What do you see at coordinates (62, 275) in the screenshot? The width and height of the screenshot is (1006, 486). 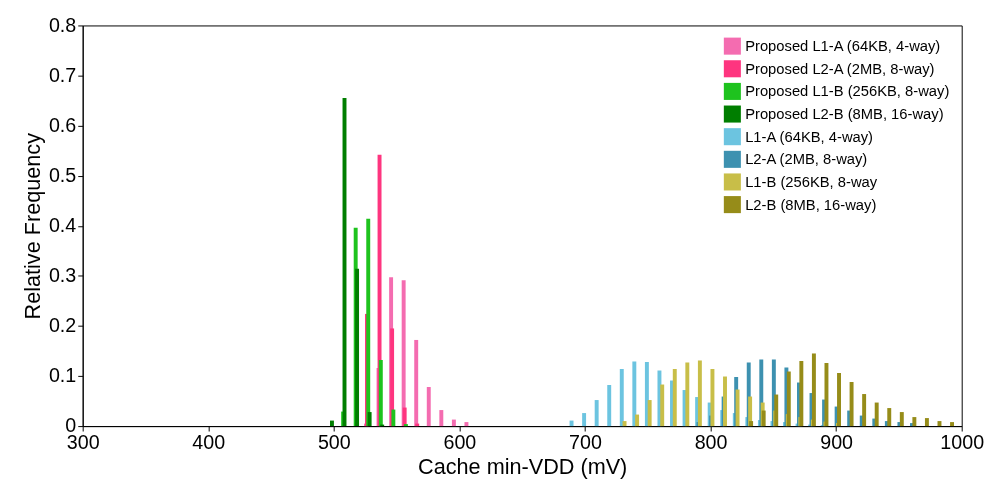 I see `y-tick-label: 0.3` at bounding box center [62, 275].